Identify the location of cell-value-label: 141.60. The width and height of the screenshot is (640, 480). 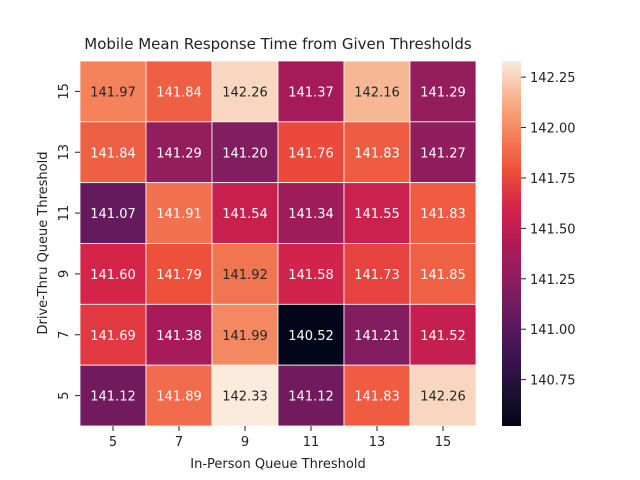
(113, 275).